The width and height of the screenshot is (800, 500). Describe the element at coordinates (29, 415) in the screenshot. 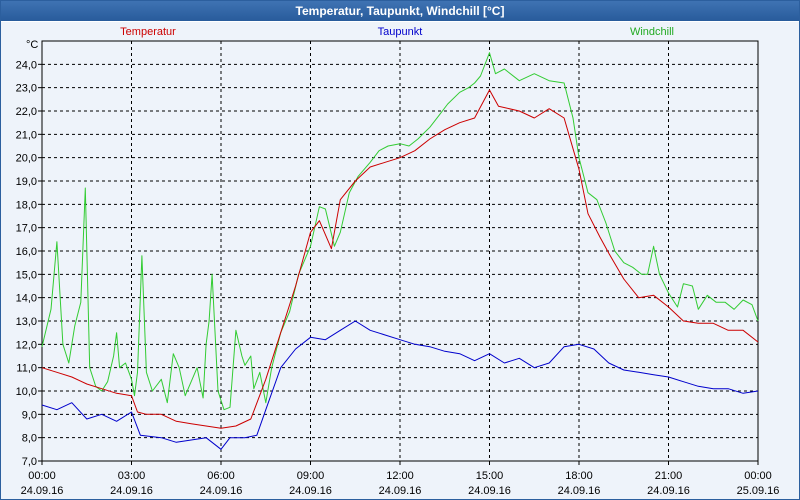

I see `y-tick-label: 9,0` at that location.